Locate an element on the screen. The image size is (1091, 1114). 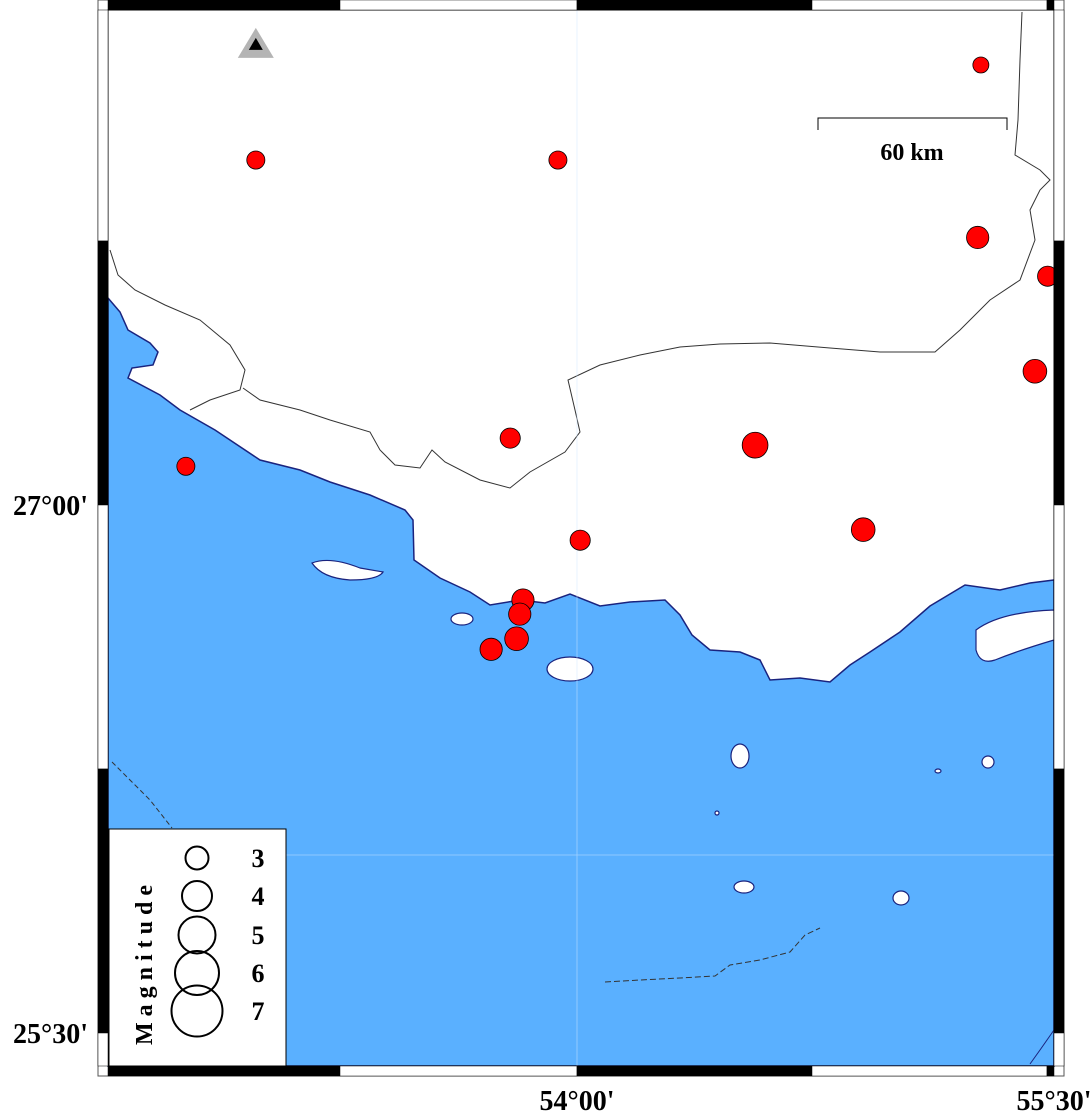
legend-label: 6 is located at coordinates (258, 973).